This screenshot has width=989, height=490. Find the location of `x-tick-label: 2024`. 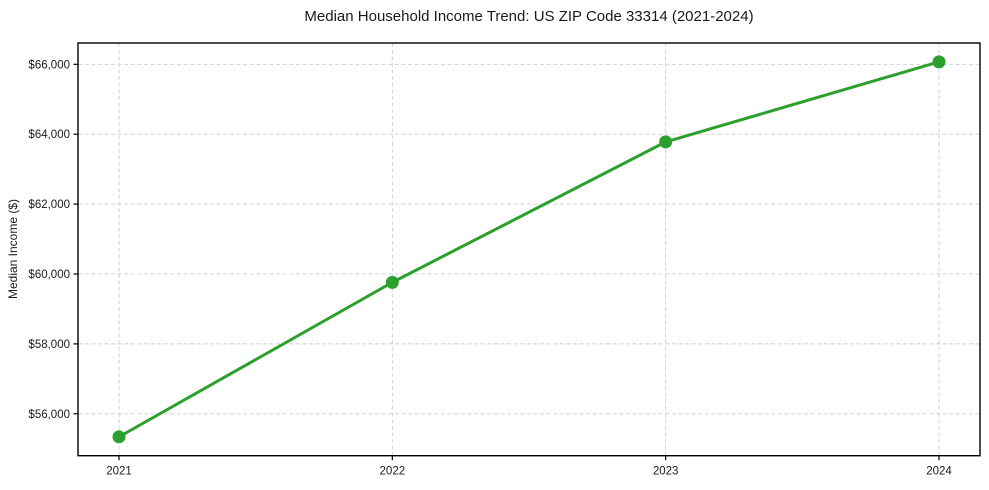

x-tick-label: 2024 is located at coordinates (939, 472).